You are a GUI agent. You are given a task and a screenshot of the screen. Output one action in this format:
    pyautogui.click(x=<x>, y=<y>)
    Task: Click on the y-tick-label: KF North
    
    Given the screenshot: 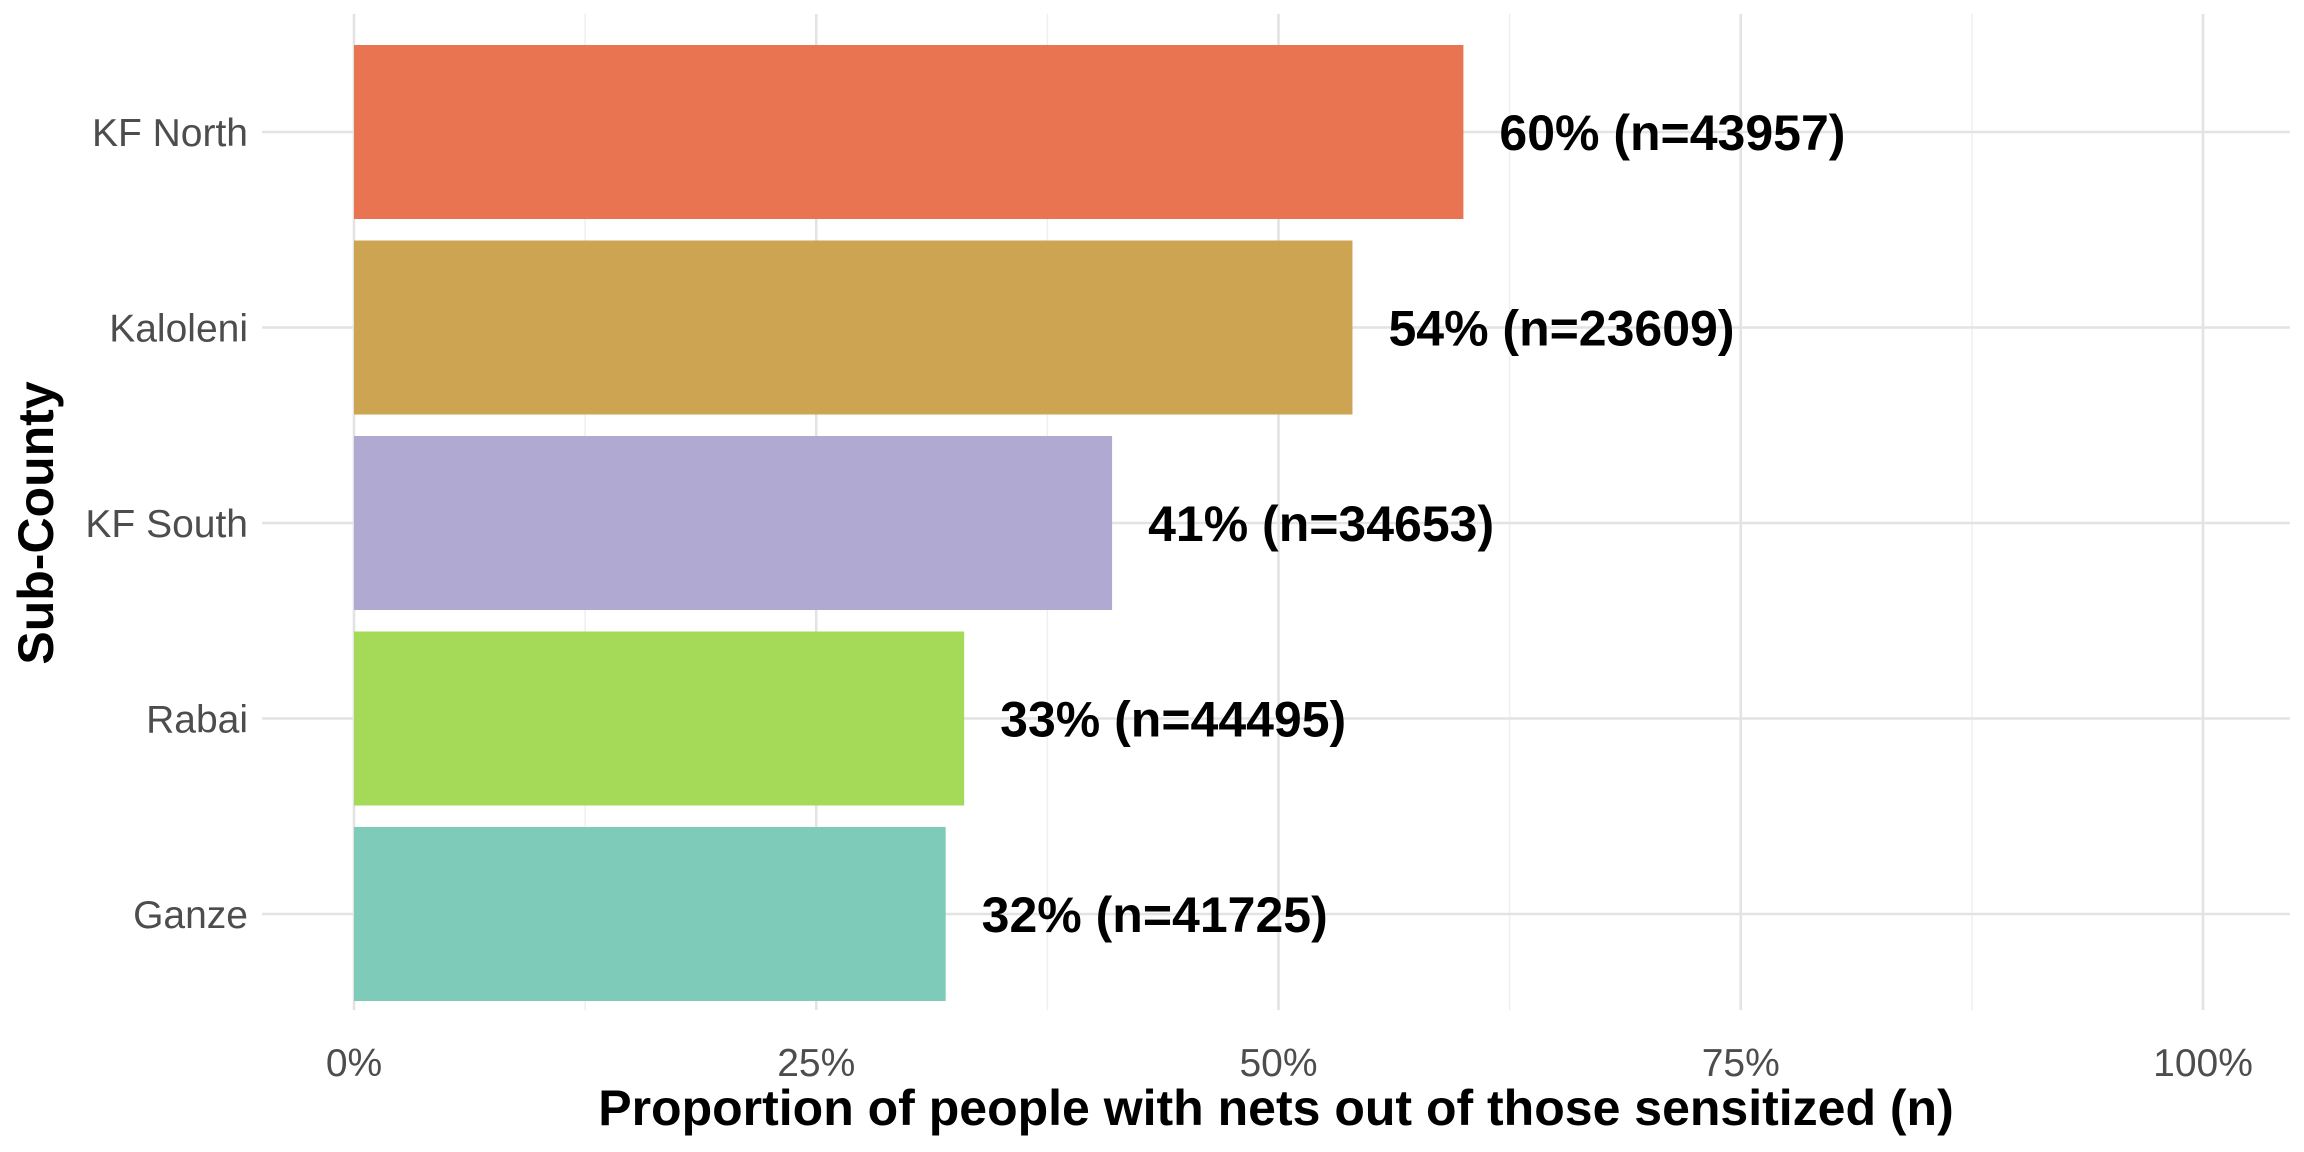 What is the action you would take?
    pyautogui.click(x=170, y=133)
    